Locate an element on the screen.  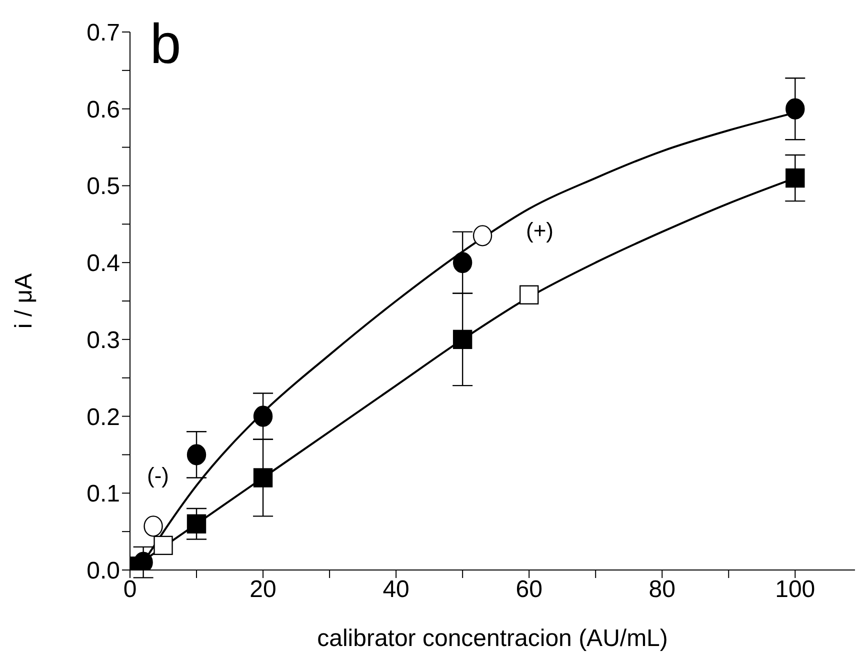
x-tick-label: 100 is located at coordinates (795, 590).